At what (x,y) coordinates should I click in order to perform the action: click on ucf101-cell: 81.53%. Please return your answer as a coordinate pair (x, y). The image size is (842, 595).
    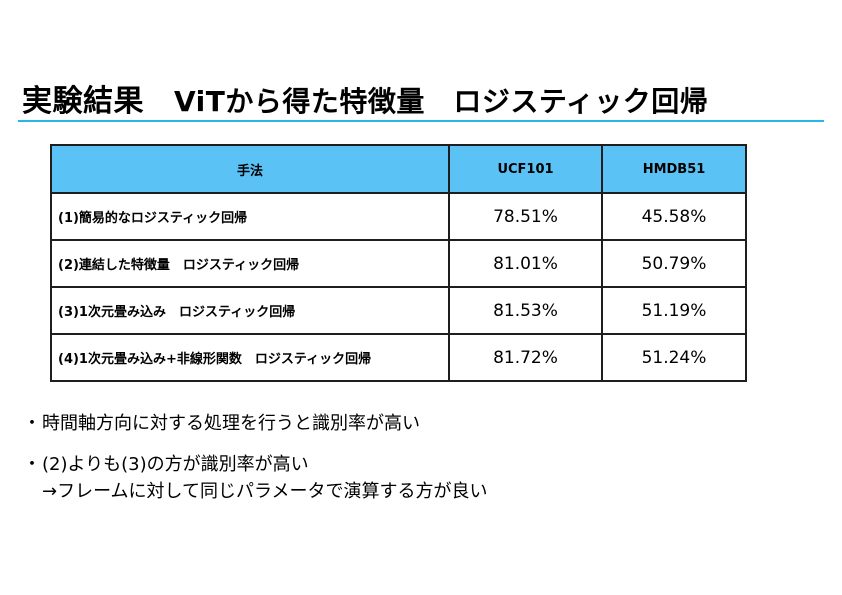
    Looking at the image, I should click on (525, 310).